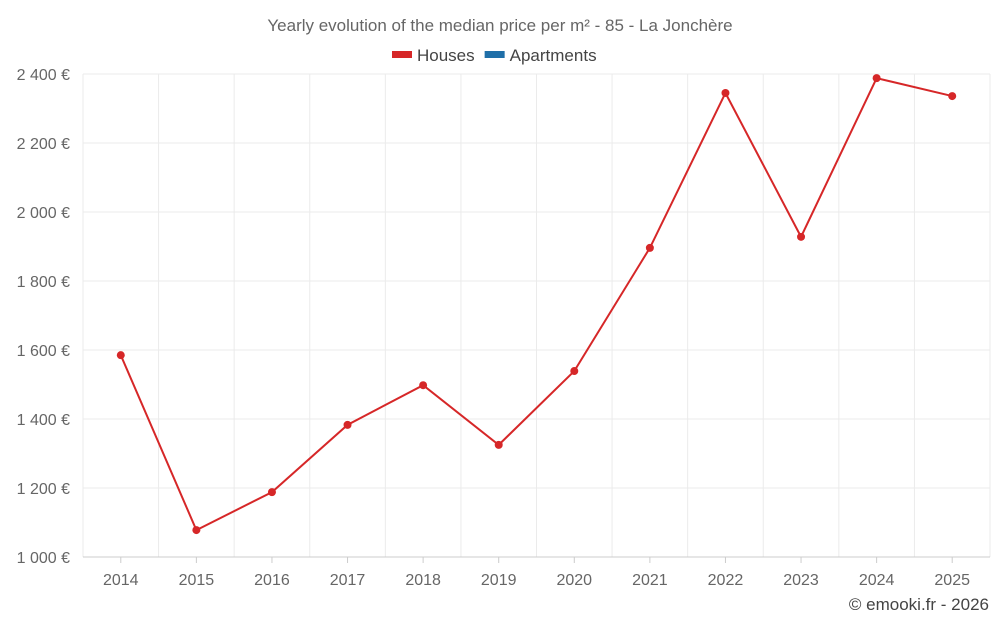 The image size is (1000, 625). I want to click on x-tick-label: 2020, so click(574, 580).